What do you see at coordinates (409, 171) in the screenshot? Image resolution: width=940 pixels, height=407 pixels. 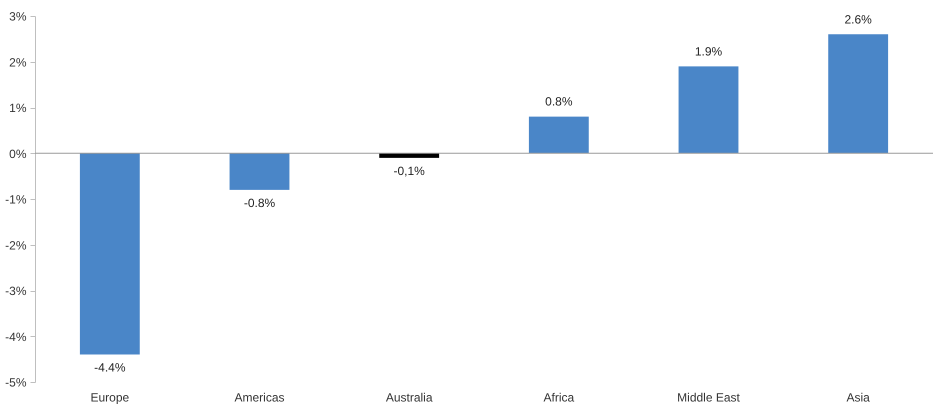 I see `data-label: -0,1%` at bounding box center [409, 171].